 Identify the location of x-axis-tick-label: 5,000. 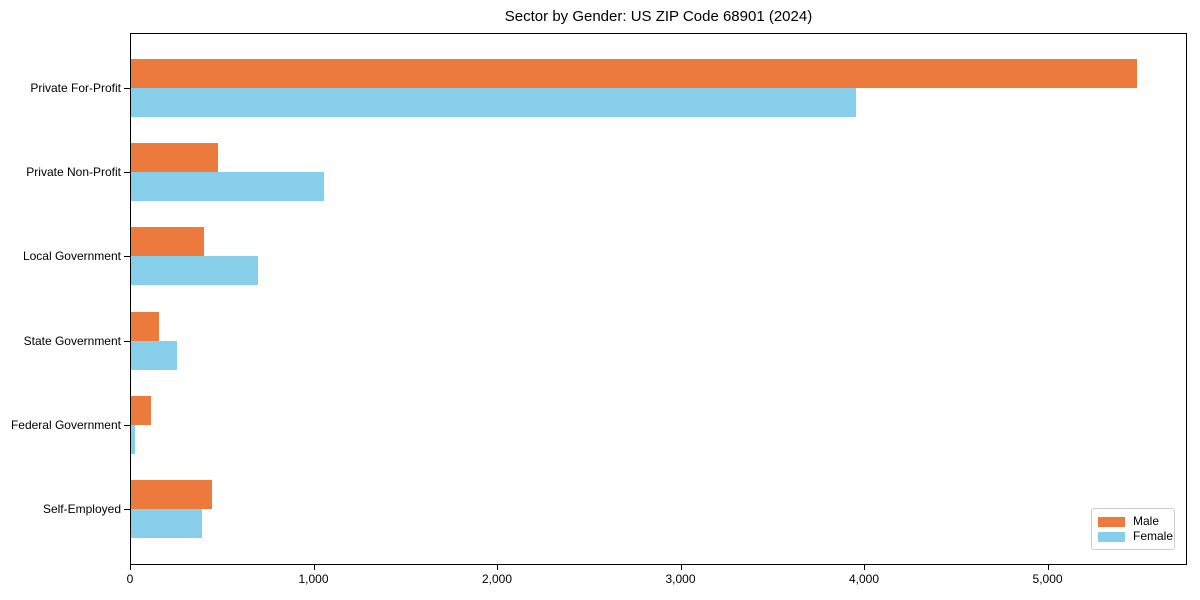
(1047, 579).